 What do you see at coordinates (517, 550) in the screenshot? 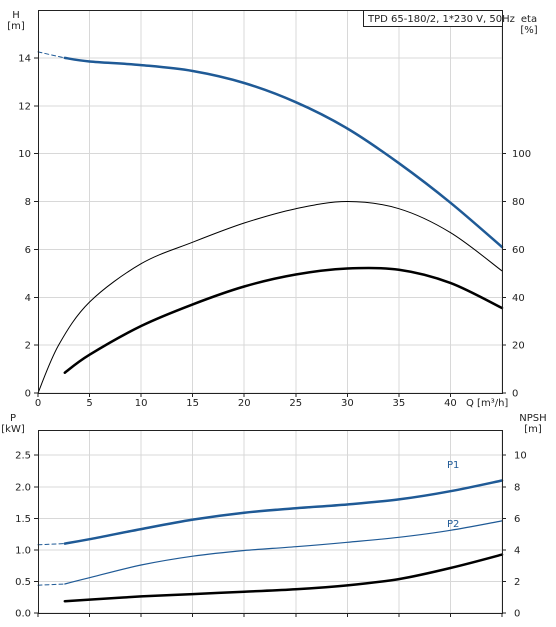
I see `npsh-tick-label: 4` at bounding box center [517, 550].